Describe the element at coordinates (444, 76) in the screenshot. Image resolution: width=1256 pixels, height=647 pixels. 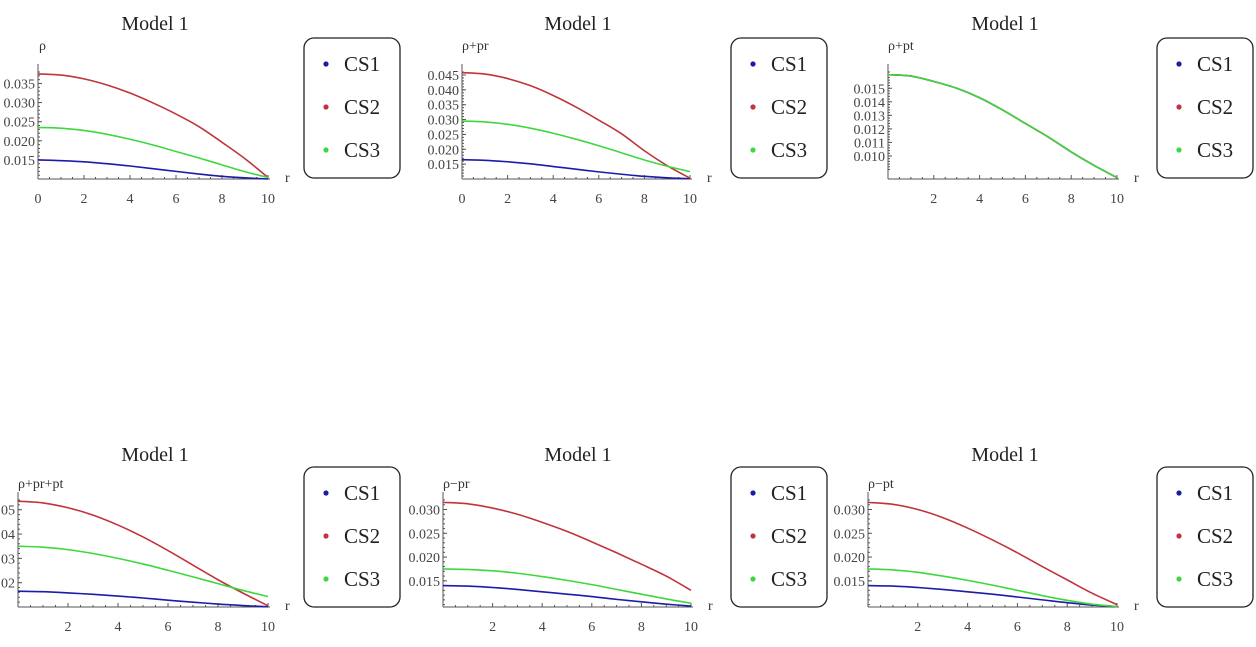
I see `y-tick-label: 0.045` at that location.